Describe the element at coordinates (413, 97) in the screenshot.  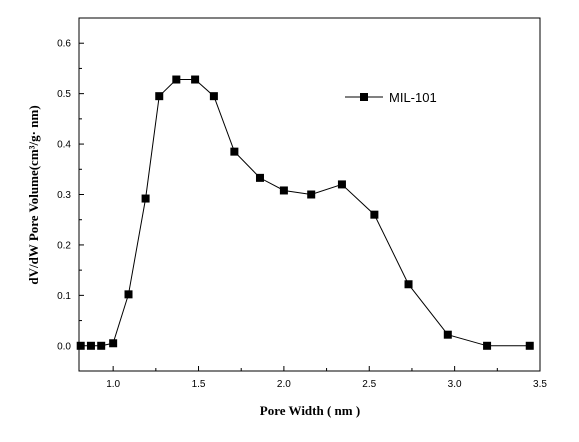
I see `legend-label: MIL-101` at that location.